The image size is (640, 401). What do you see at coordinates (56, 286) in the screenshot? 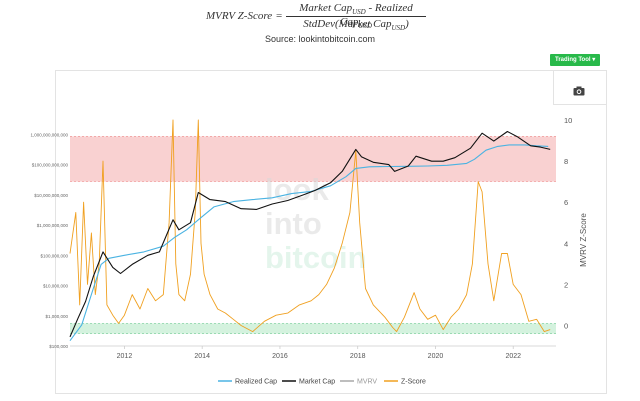
I see `y-left-tick-label: $10,000,000` at bounding box center [56, 286].